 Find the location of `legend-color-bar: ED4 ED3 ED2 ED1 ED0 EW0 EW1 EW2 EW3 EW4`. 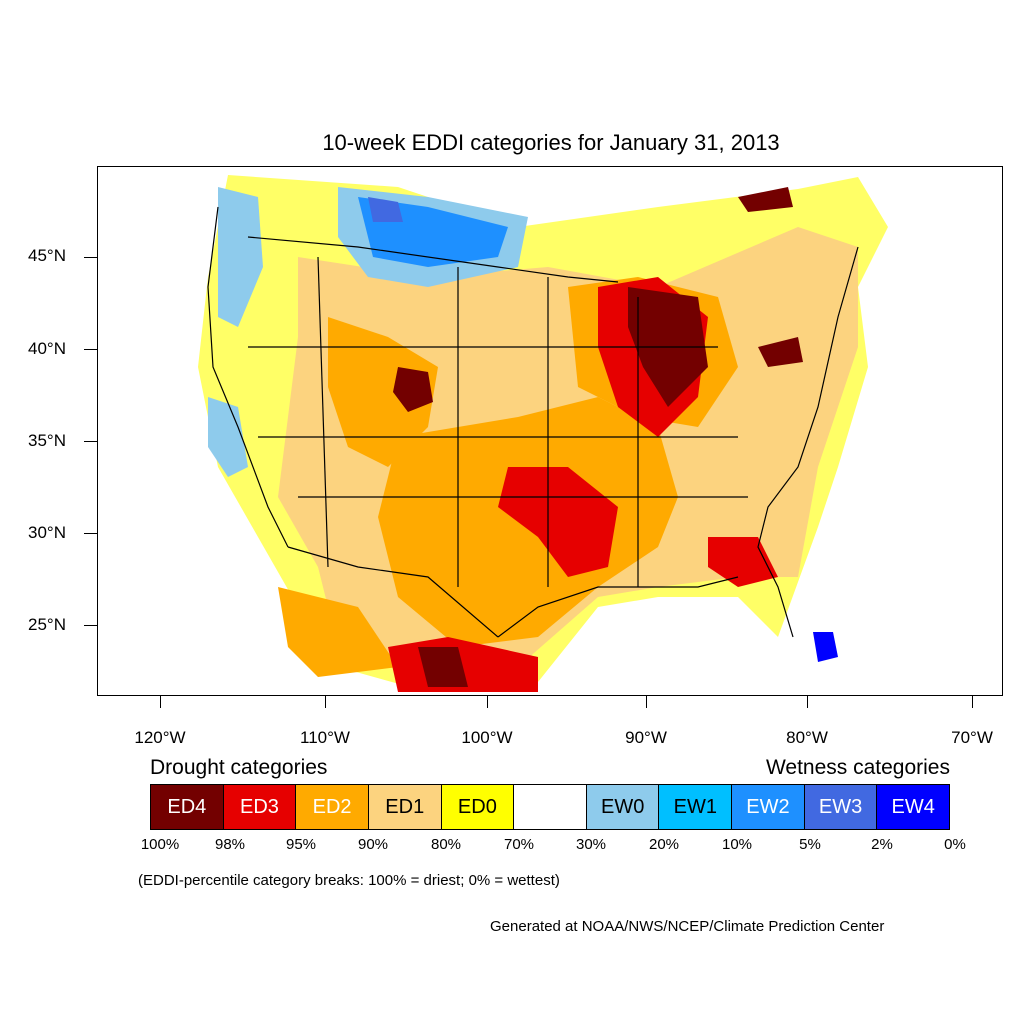

legend-color-bar: ED4 ED3 ED2 ED1 ED0 EW0 EW1 EW2 EW3 EW4 is located at coordinates (550, 807).